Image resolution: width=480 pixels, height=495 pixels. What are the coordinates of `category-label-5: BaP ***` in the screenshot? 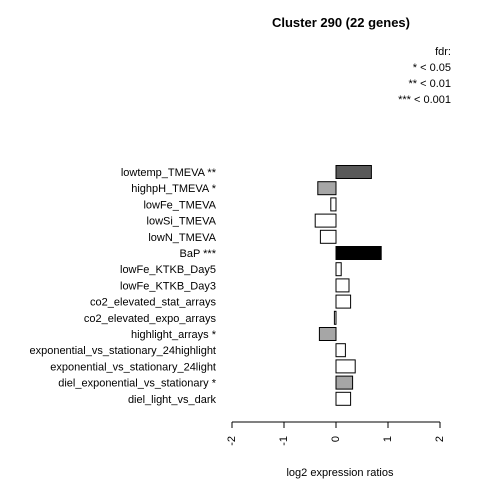 It's located at (198, 254).